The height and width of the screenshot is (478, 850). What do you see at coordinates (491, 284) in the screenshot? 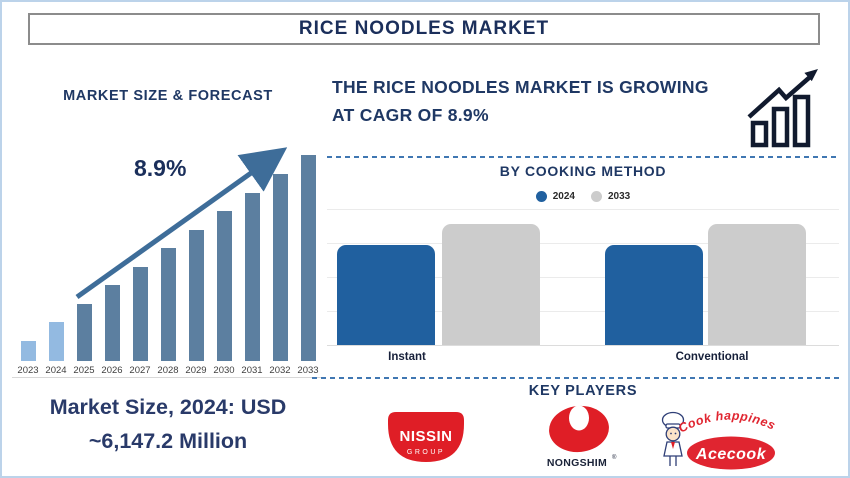
I see `cooking-method-bar-instant-2033` at bounding box center [491, 284].